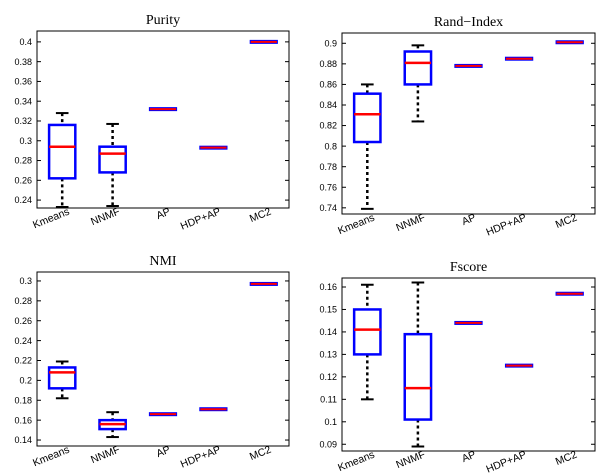 The height and width of the screenshot is (476, 600). Describe the element at coordinates (328, 310) in the screenshot. I see `y-tick-label: 0.15` at that location.